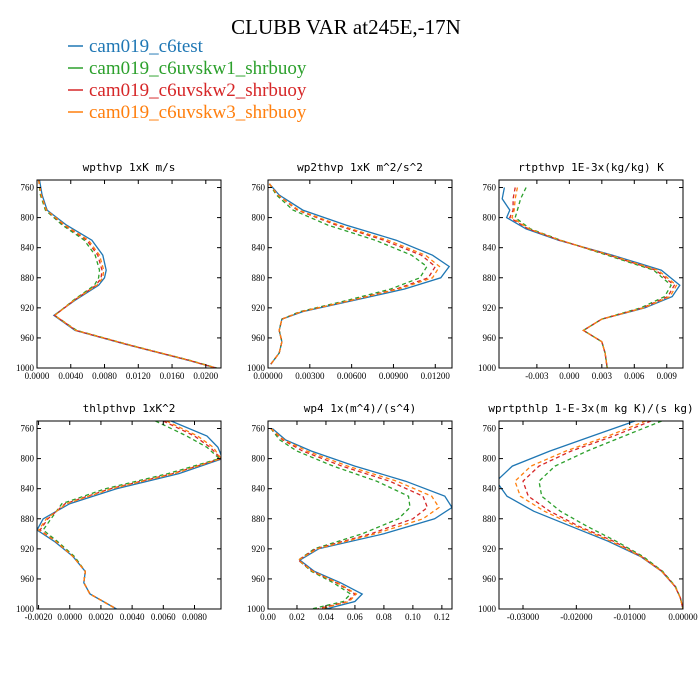  I want to click on x-tick-label: 0.006, so click(634, 376).